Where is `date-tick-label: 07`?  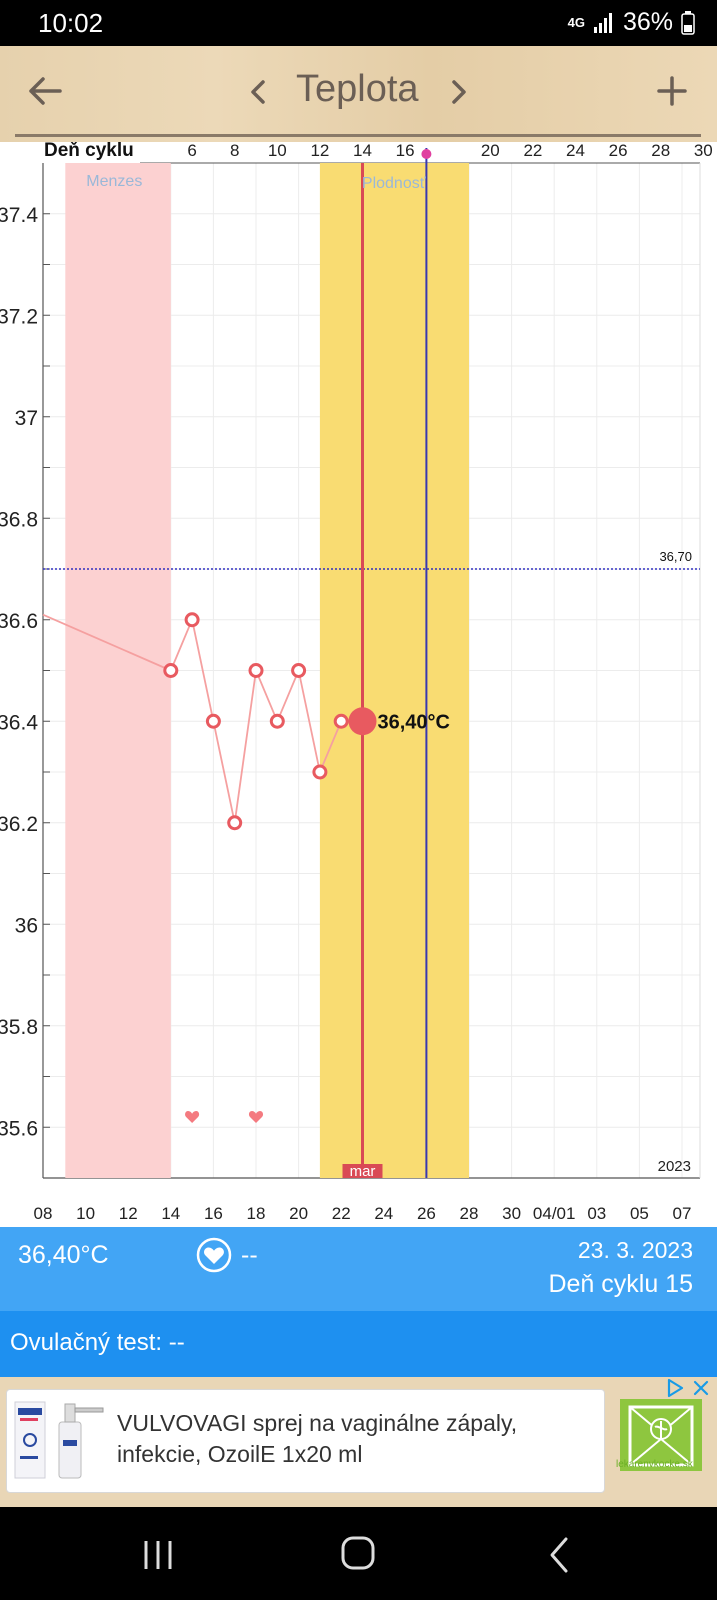 date-tick-label: 07 is located at coordinates (682, 1213).